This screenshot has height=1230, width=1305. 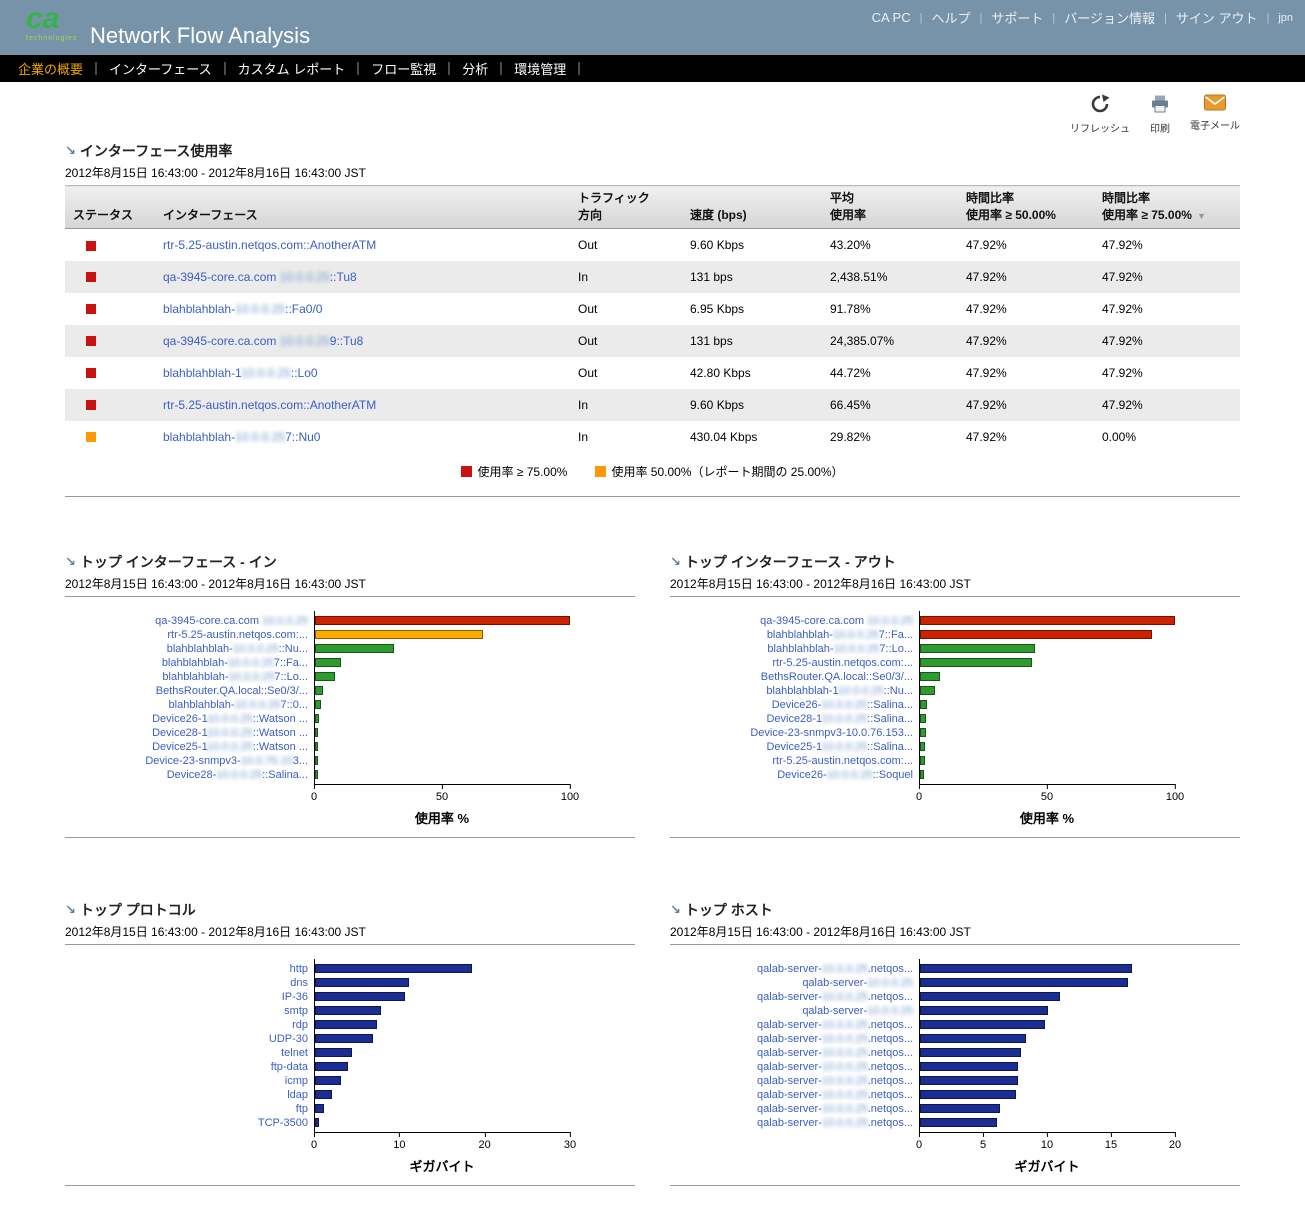 I want to click on ca-logo: ca technologies, so click(x=51, y=23).